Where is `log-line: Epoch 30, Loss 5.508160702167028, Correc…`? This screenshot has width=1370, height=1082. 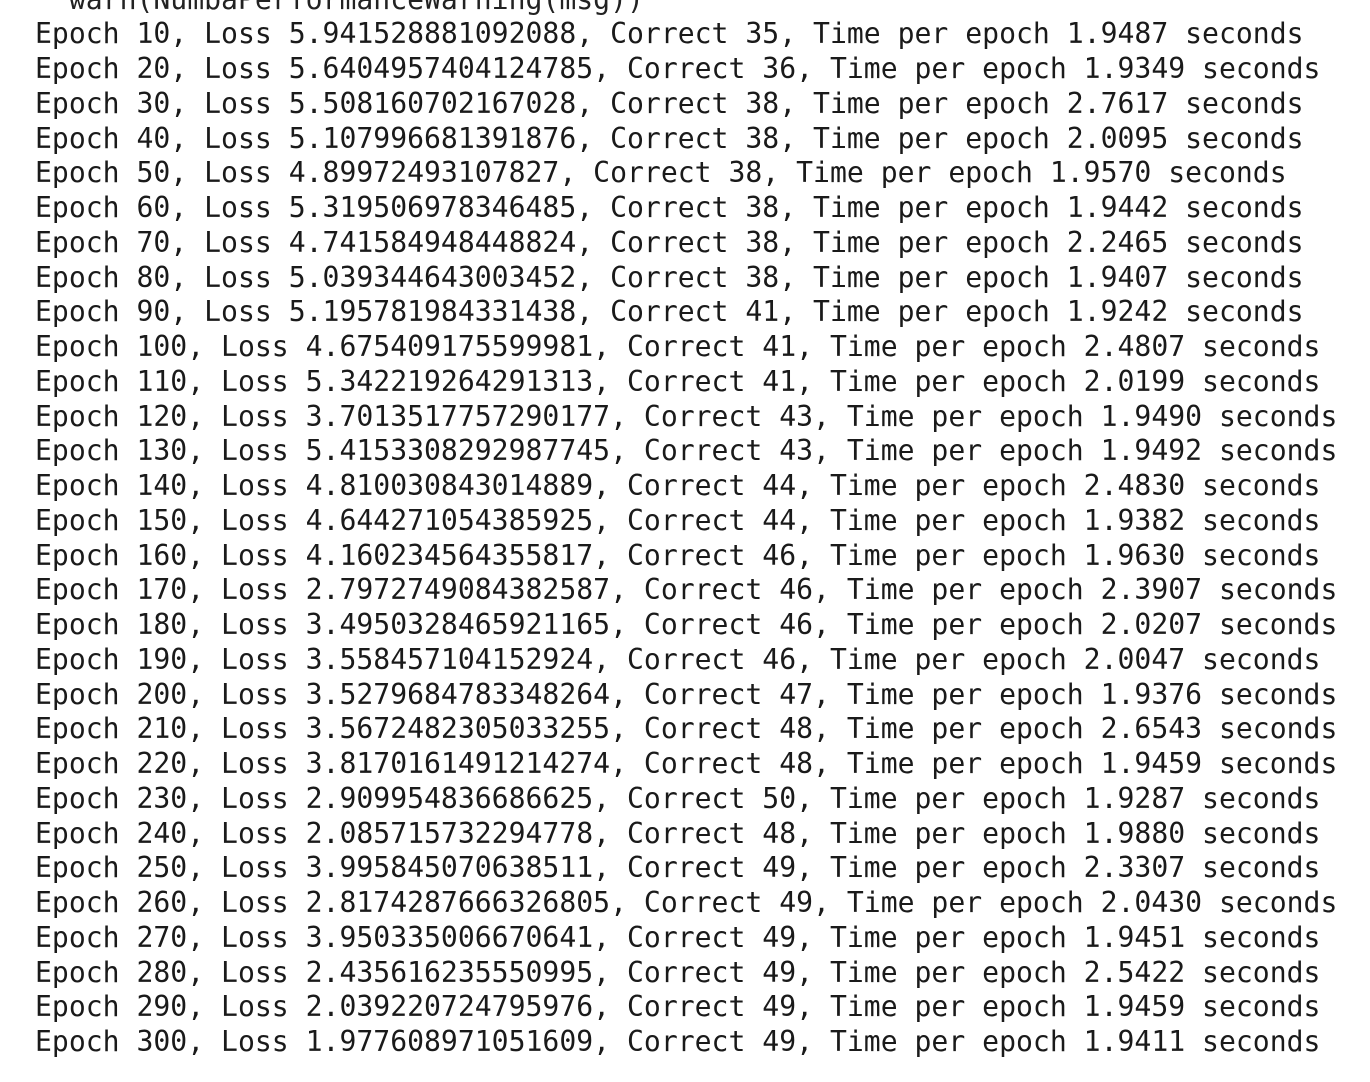 log-line: Epoch 30, Loss 5.508160702167028, Correc… is located at coordinates (669, 103).